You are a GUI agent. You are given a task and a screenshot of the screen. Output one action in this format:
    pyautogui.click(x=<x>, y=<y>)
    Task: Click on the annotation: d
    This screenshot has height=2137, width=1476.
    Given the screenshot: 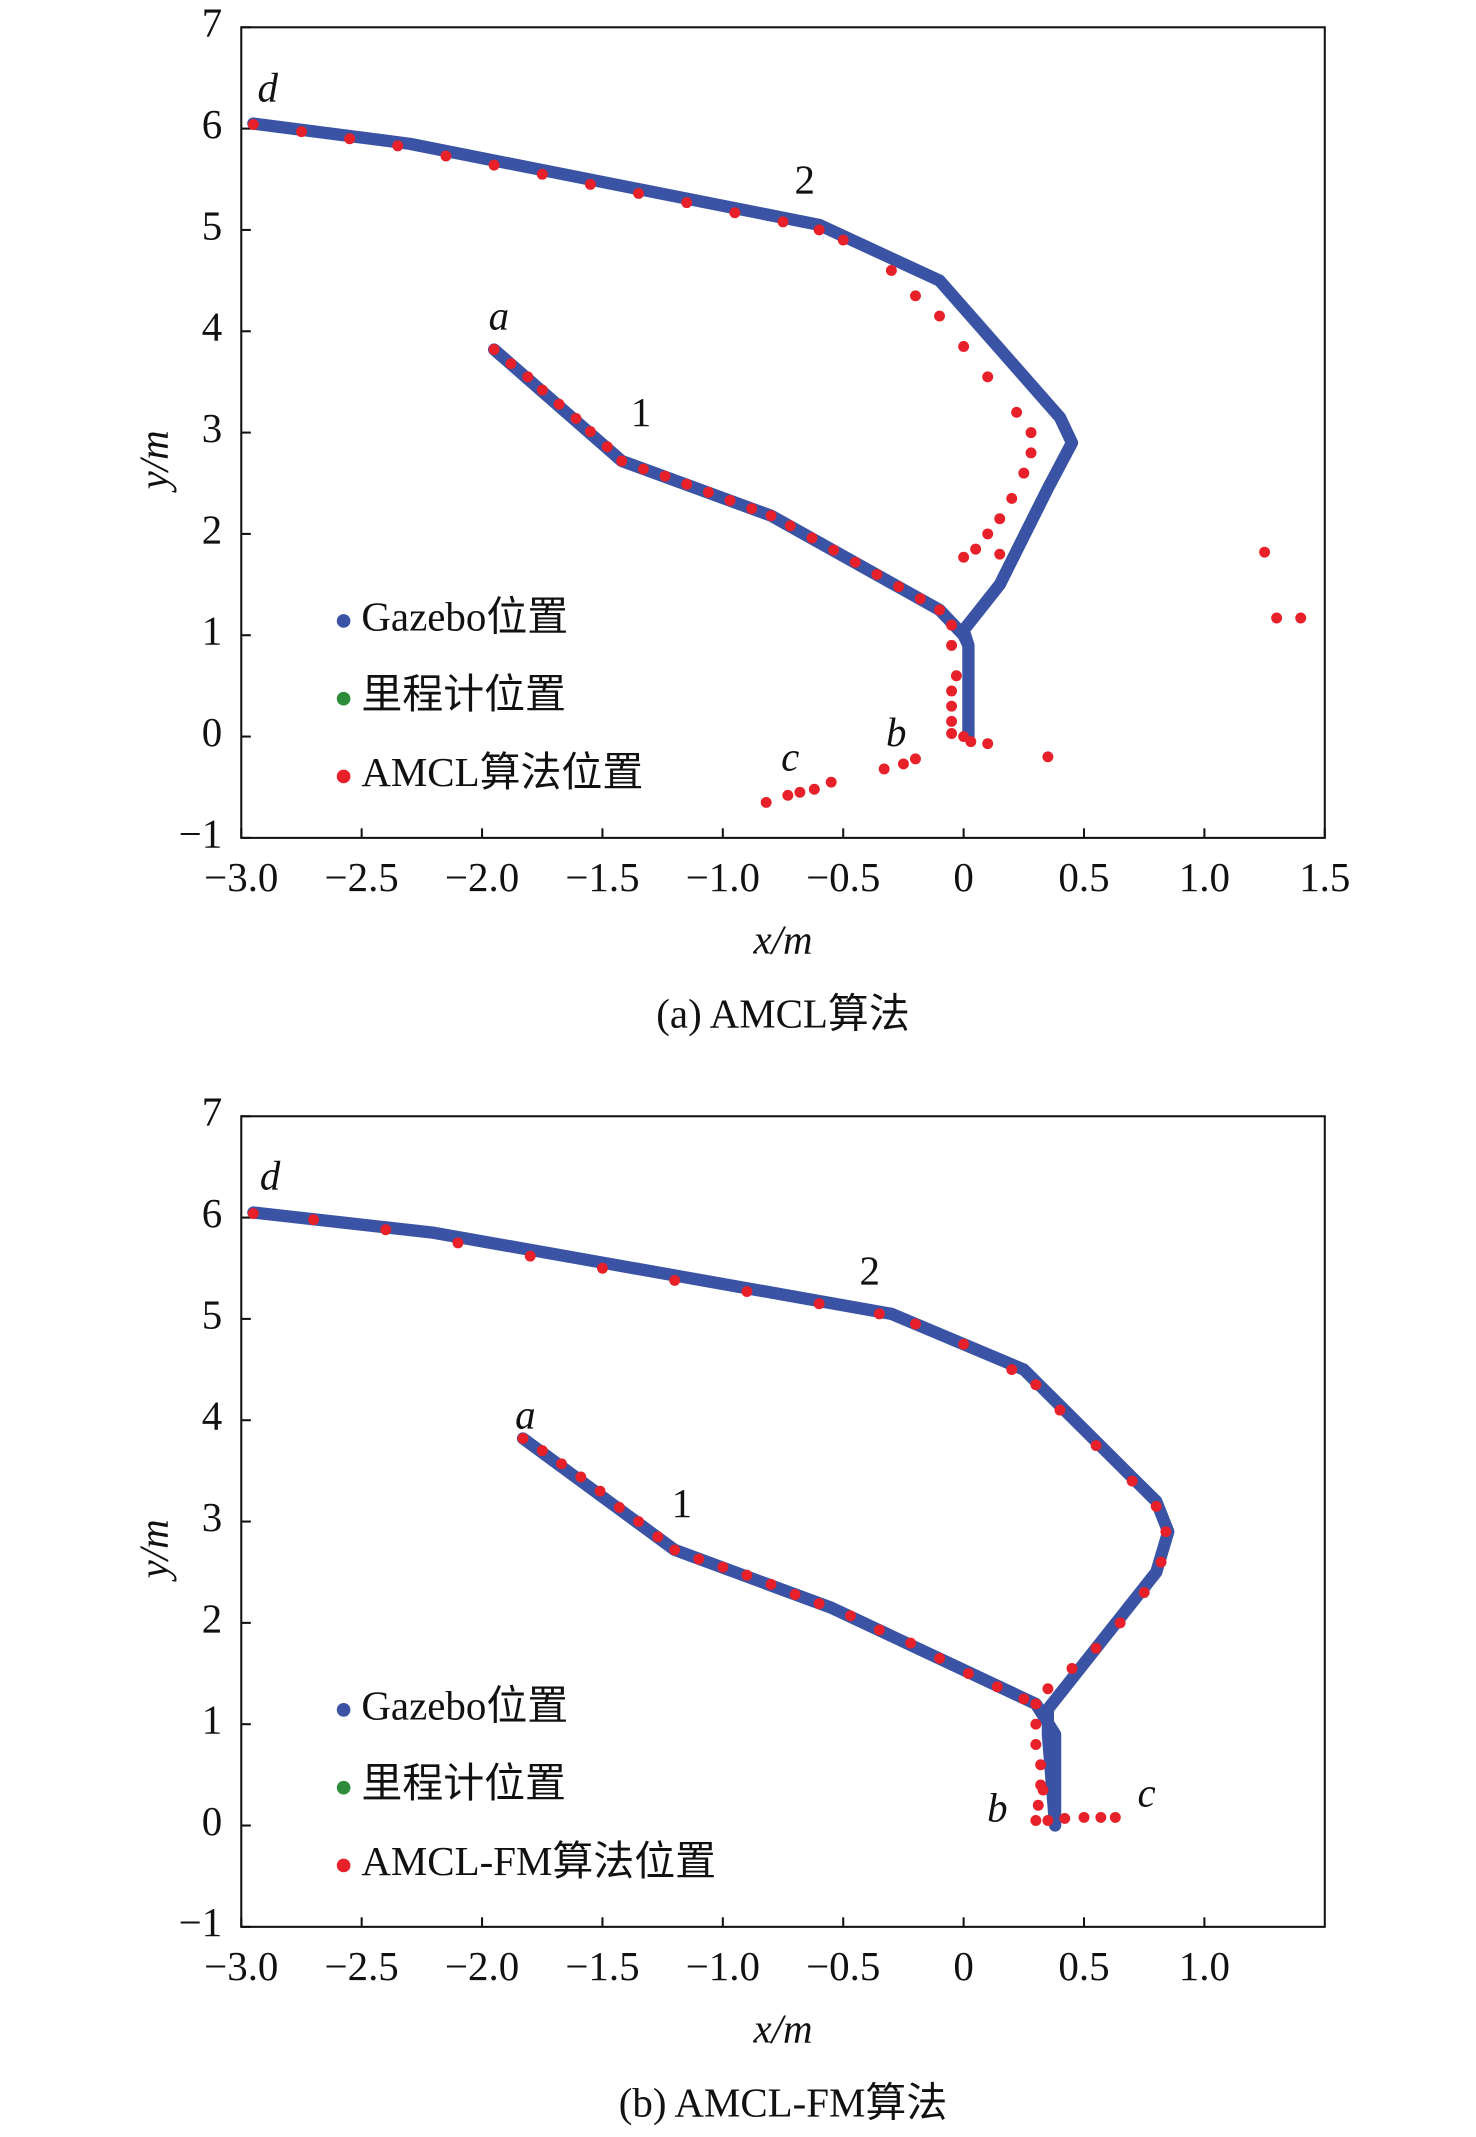 What is the action you would take?
    pyautogui.click(x=270, y=1175)
    